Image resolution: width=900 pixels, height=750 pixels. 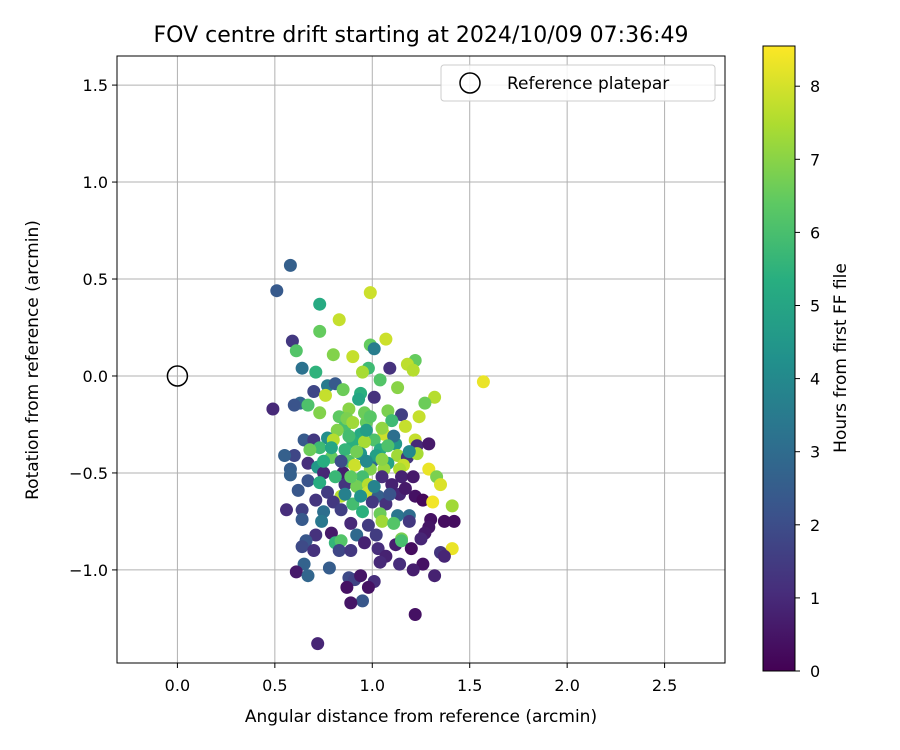 What do you see at coordinates (566, 685) in the screenshot?
I see `x-tick-label: 2.0` at bounding box center [566, 685].